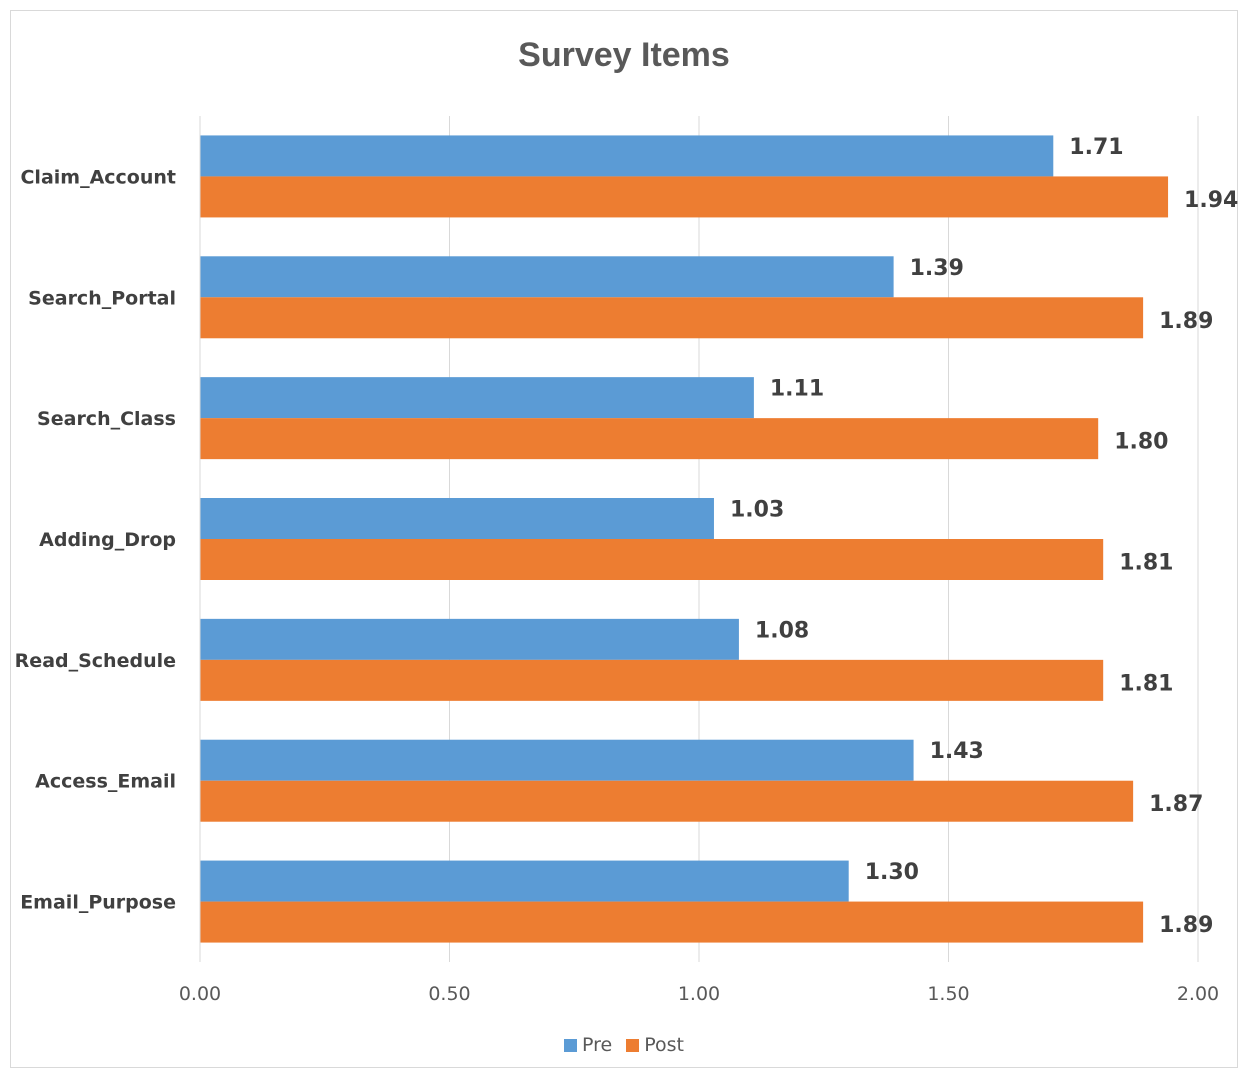 This screenshot has width=1248, height=1078. Describe the element at coordinates (449, 994) in the screenshot. I see `x-tick-label: 0.50` at that location.